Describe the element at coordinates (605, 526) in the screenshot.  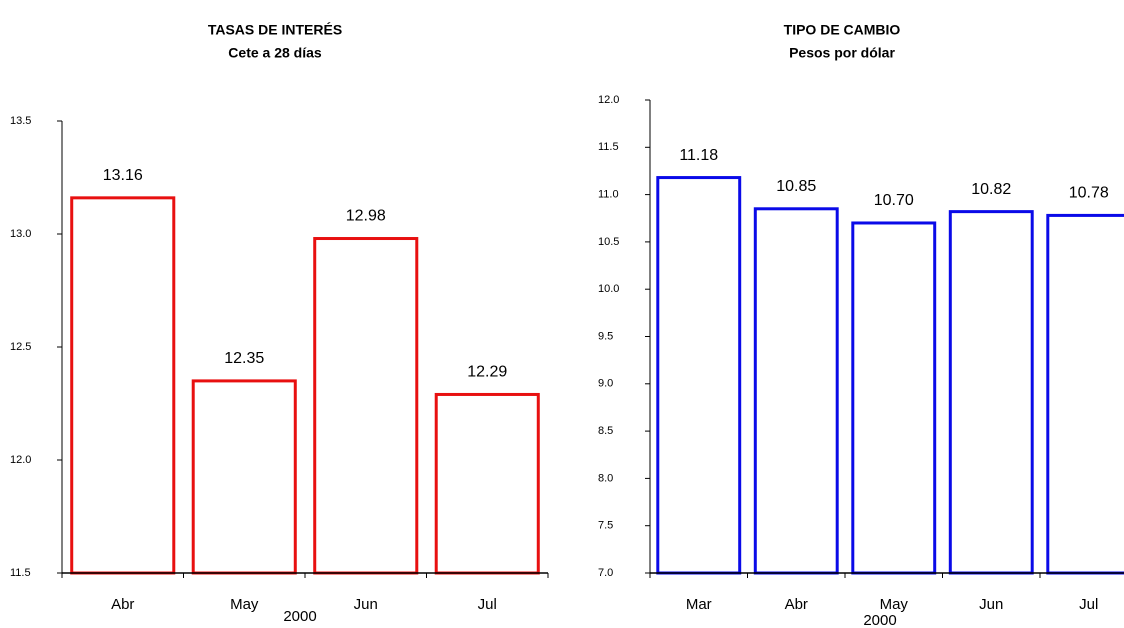
I see `y-tick-label: 7.5` at that location.